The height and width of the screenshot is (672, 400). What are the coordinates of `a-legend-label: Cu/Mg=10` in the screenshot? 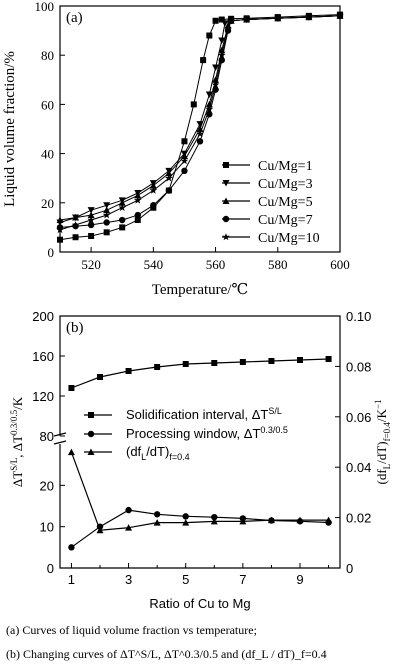 It's located at (289, 238).